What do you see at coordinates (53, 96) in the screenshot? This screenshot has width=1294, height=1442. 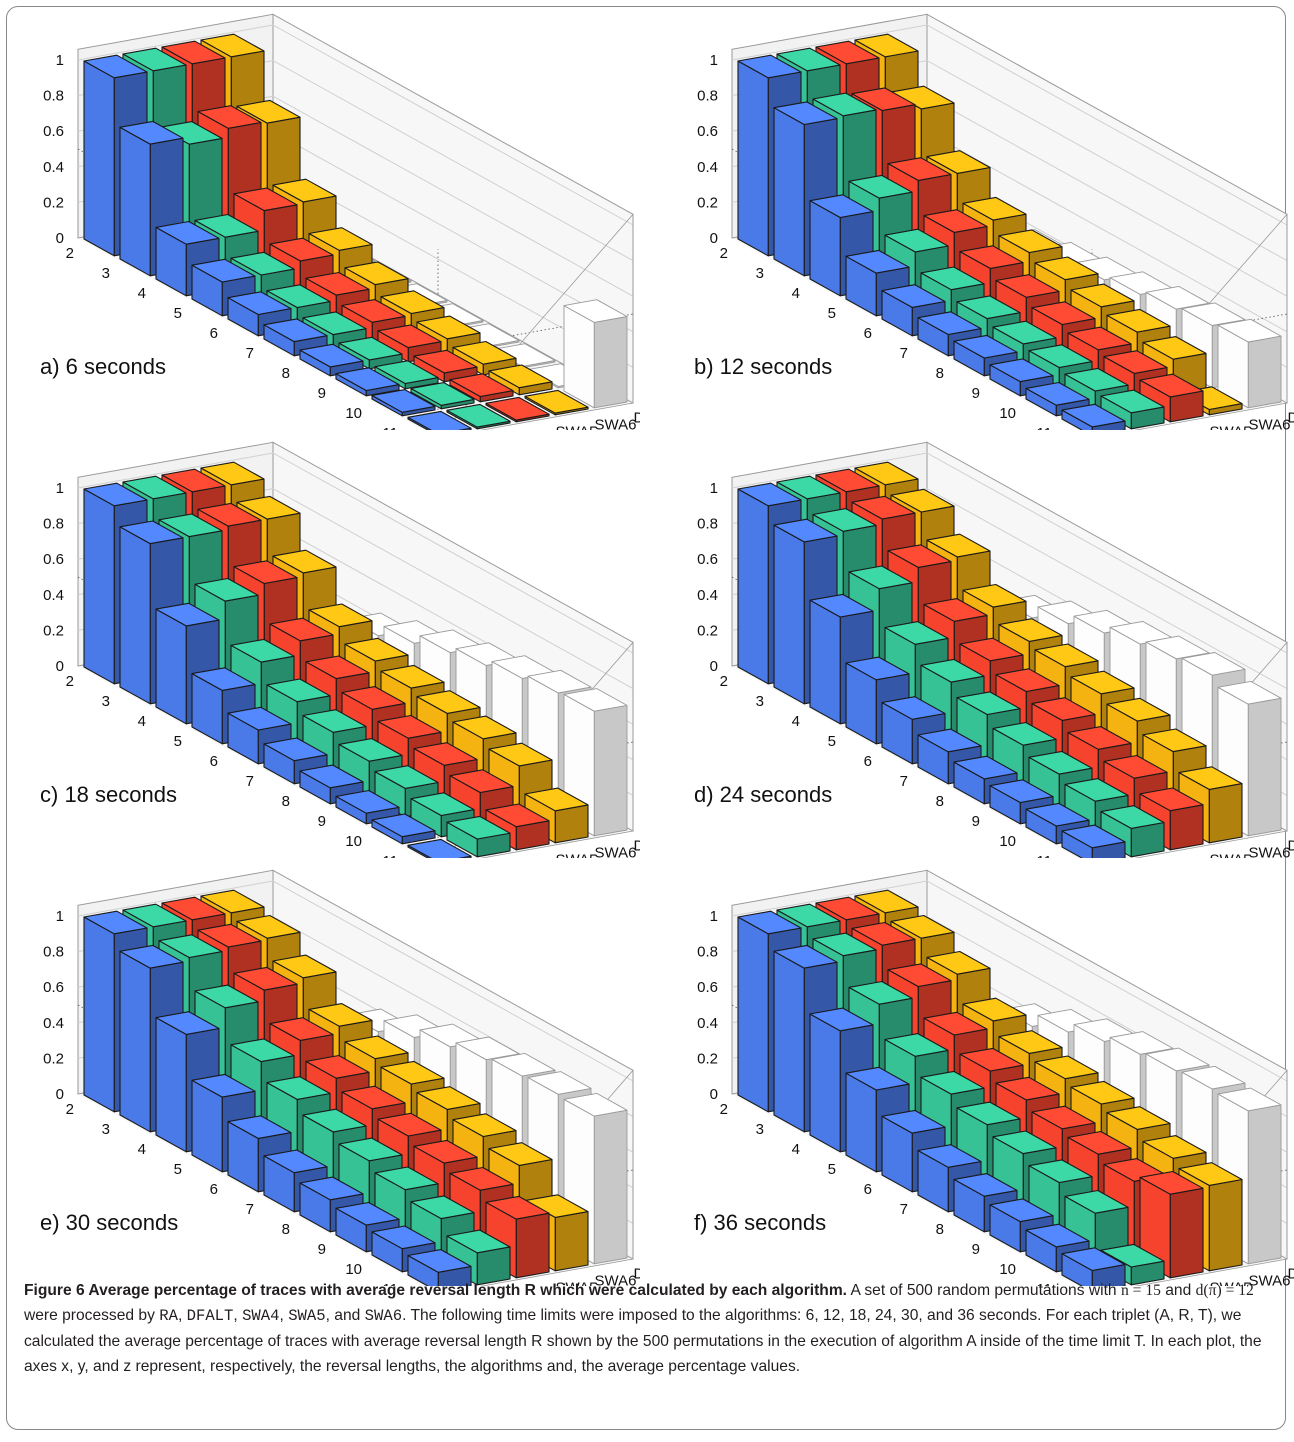 I see `z-tick-label: 0.8` at bounding box center [53, 96].